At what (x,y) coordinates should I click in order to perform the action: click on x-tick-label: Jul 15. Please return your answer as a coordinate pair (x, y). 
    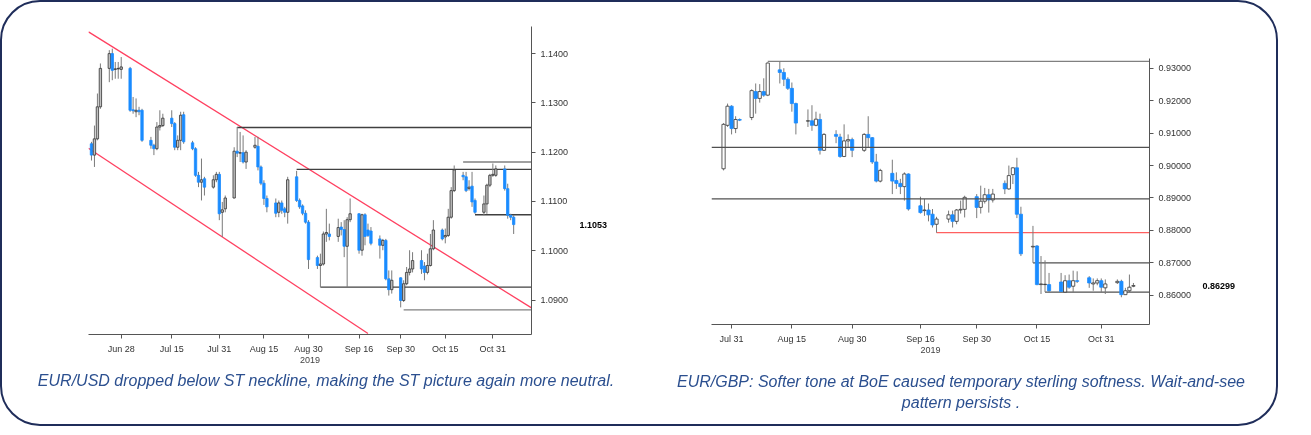
    Looking at the image, I should click on (171, 348).